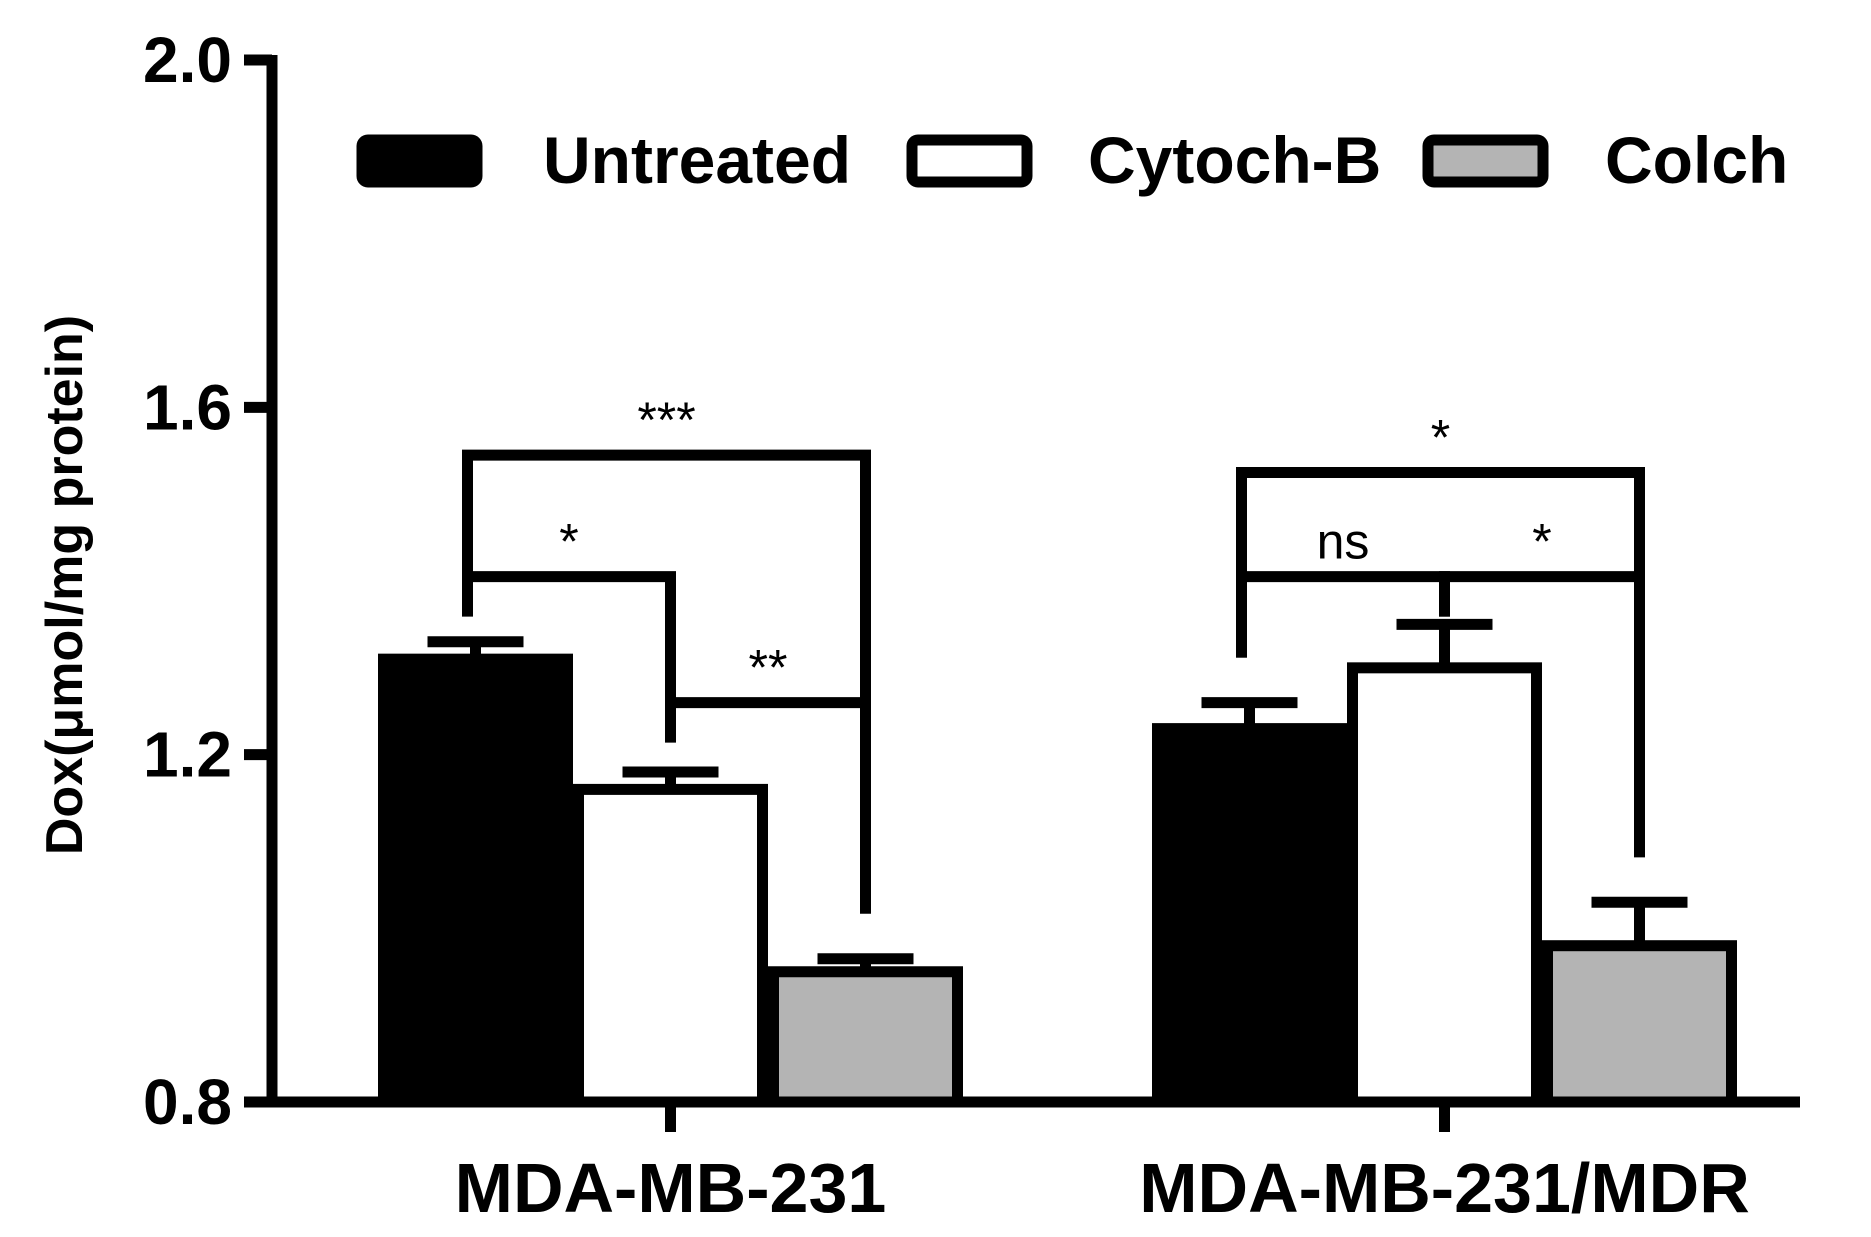 The width and height of the screenshot is (1871, 1237). I want to click on significance-label: ***, so click(666, 420).